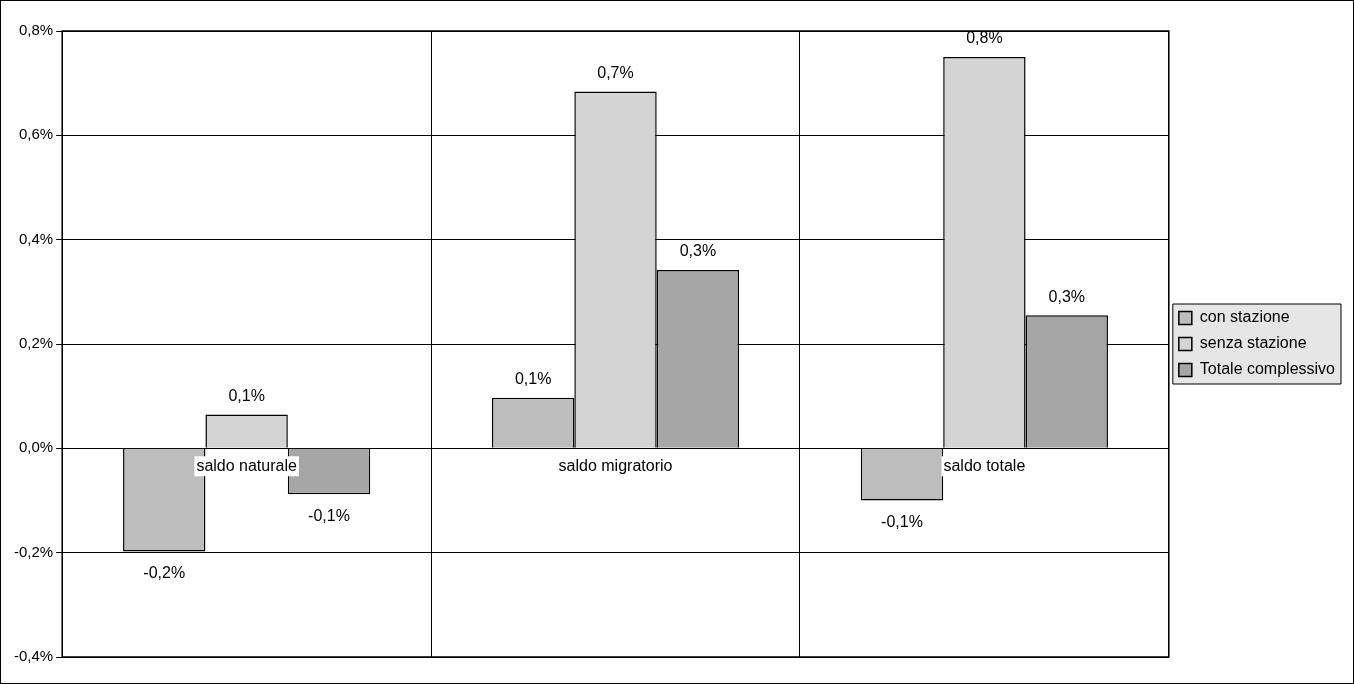 The width and height of the screenshot is (1354, 684). I want to click on legend-label: Totale complessivo, so click(1267, 369).